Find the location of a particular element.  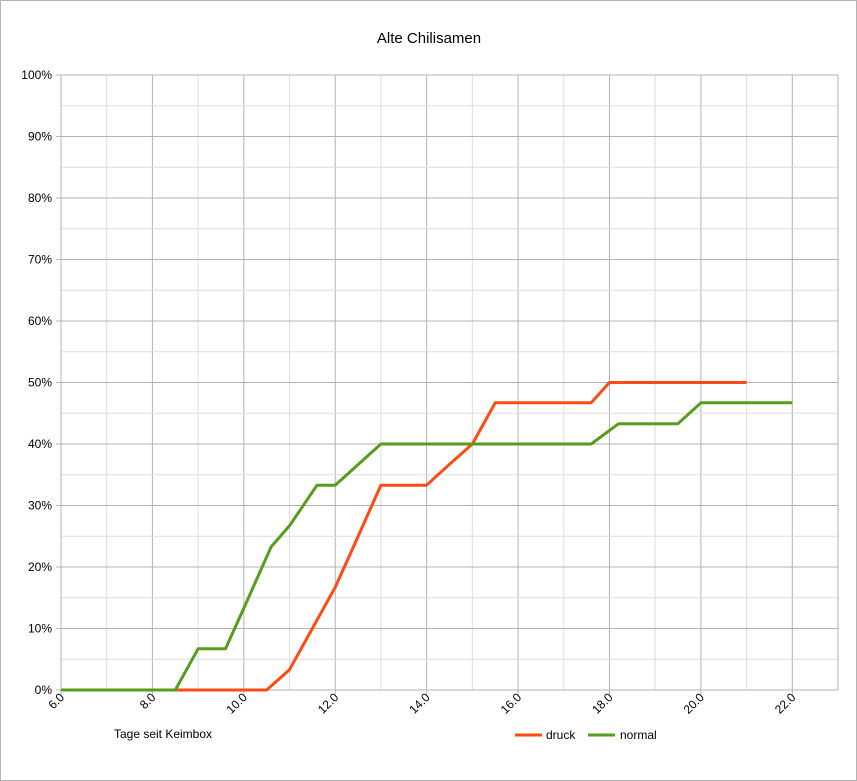

x-tick-label: 20.0 is located at coordinates (694, 703).